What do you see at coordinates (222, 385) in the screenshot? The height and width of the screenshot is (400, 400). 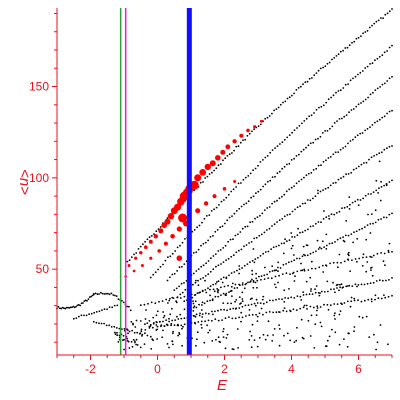 I see `x-axis-label: E` at bounding box center [222, 385].